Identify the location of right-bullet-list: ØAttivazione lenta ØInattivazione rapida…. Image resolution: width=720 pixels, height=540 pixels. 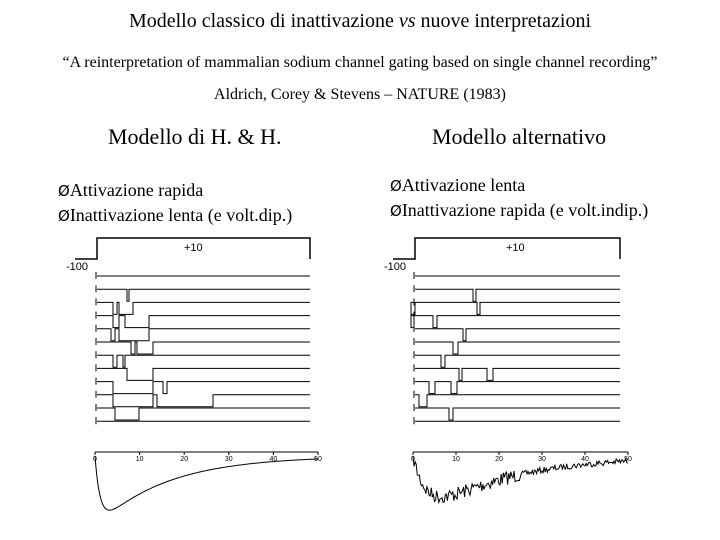
(519, 198).